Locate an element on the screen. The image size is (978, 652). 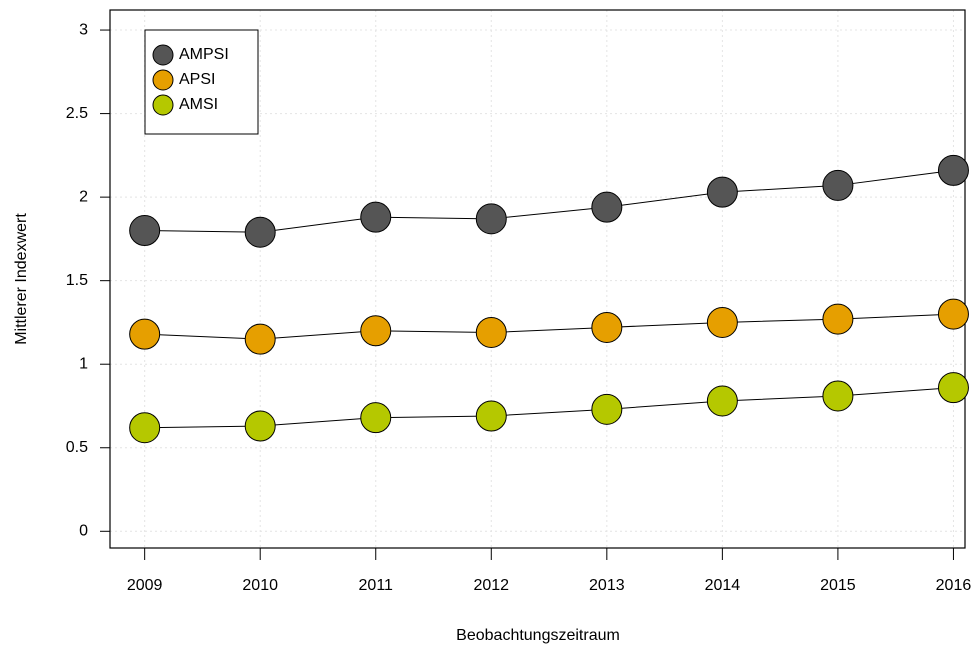
y-axis-label: Mittlerer Indexwert is located at coordinates (21, 279).